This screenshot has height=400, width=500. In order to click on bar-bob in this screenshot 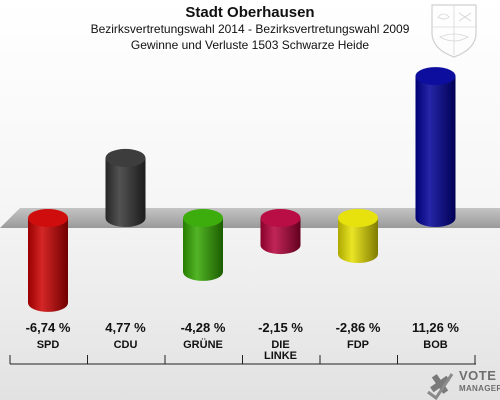, I will do `click(435, 147)`.